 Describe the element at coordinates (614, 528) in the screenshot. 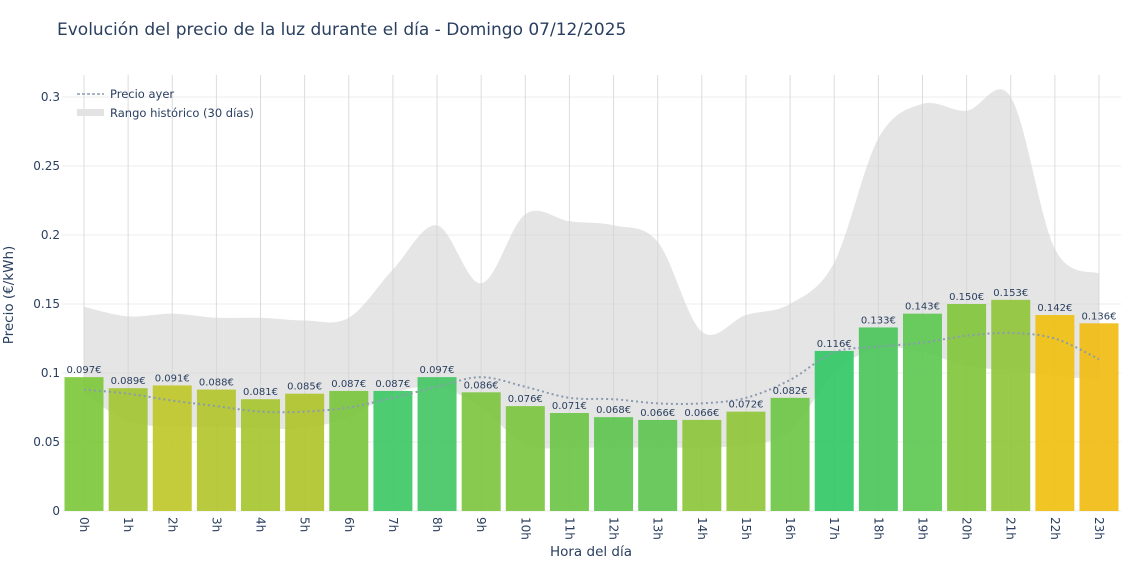

I see `x-tick-label: 12h` at that location.